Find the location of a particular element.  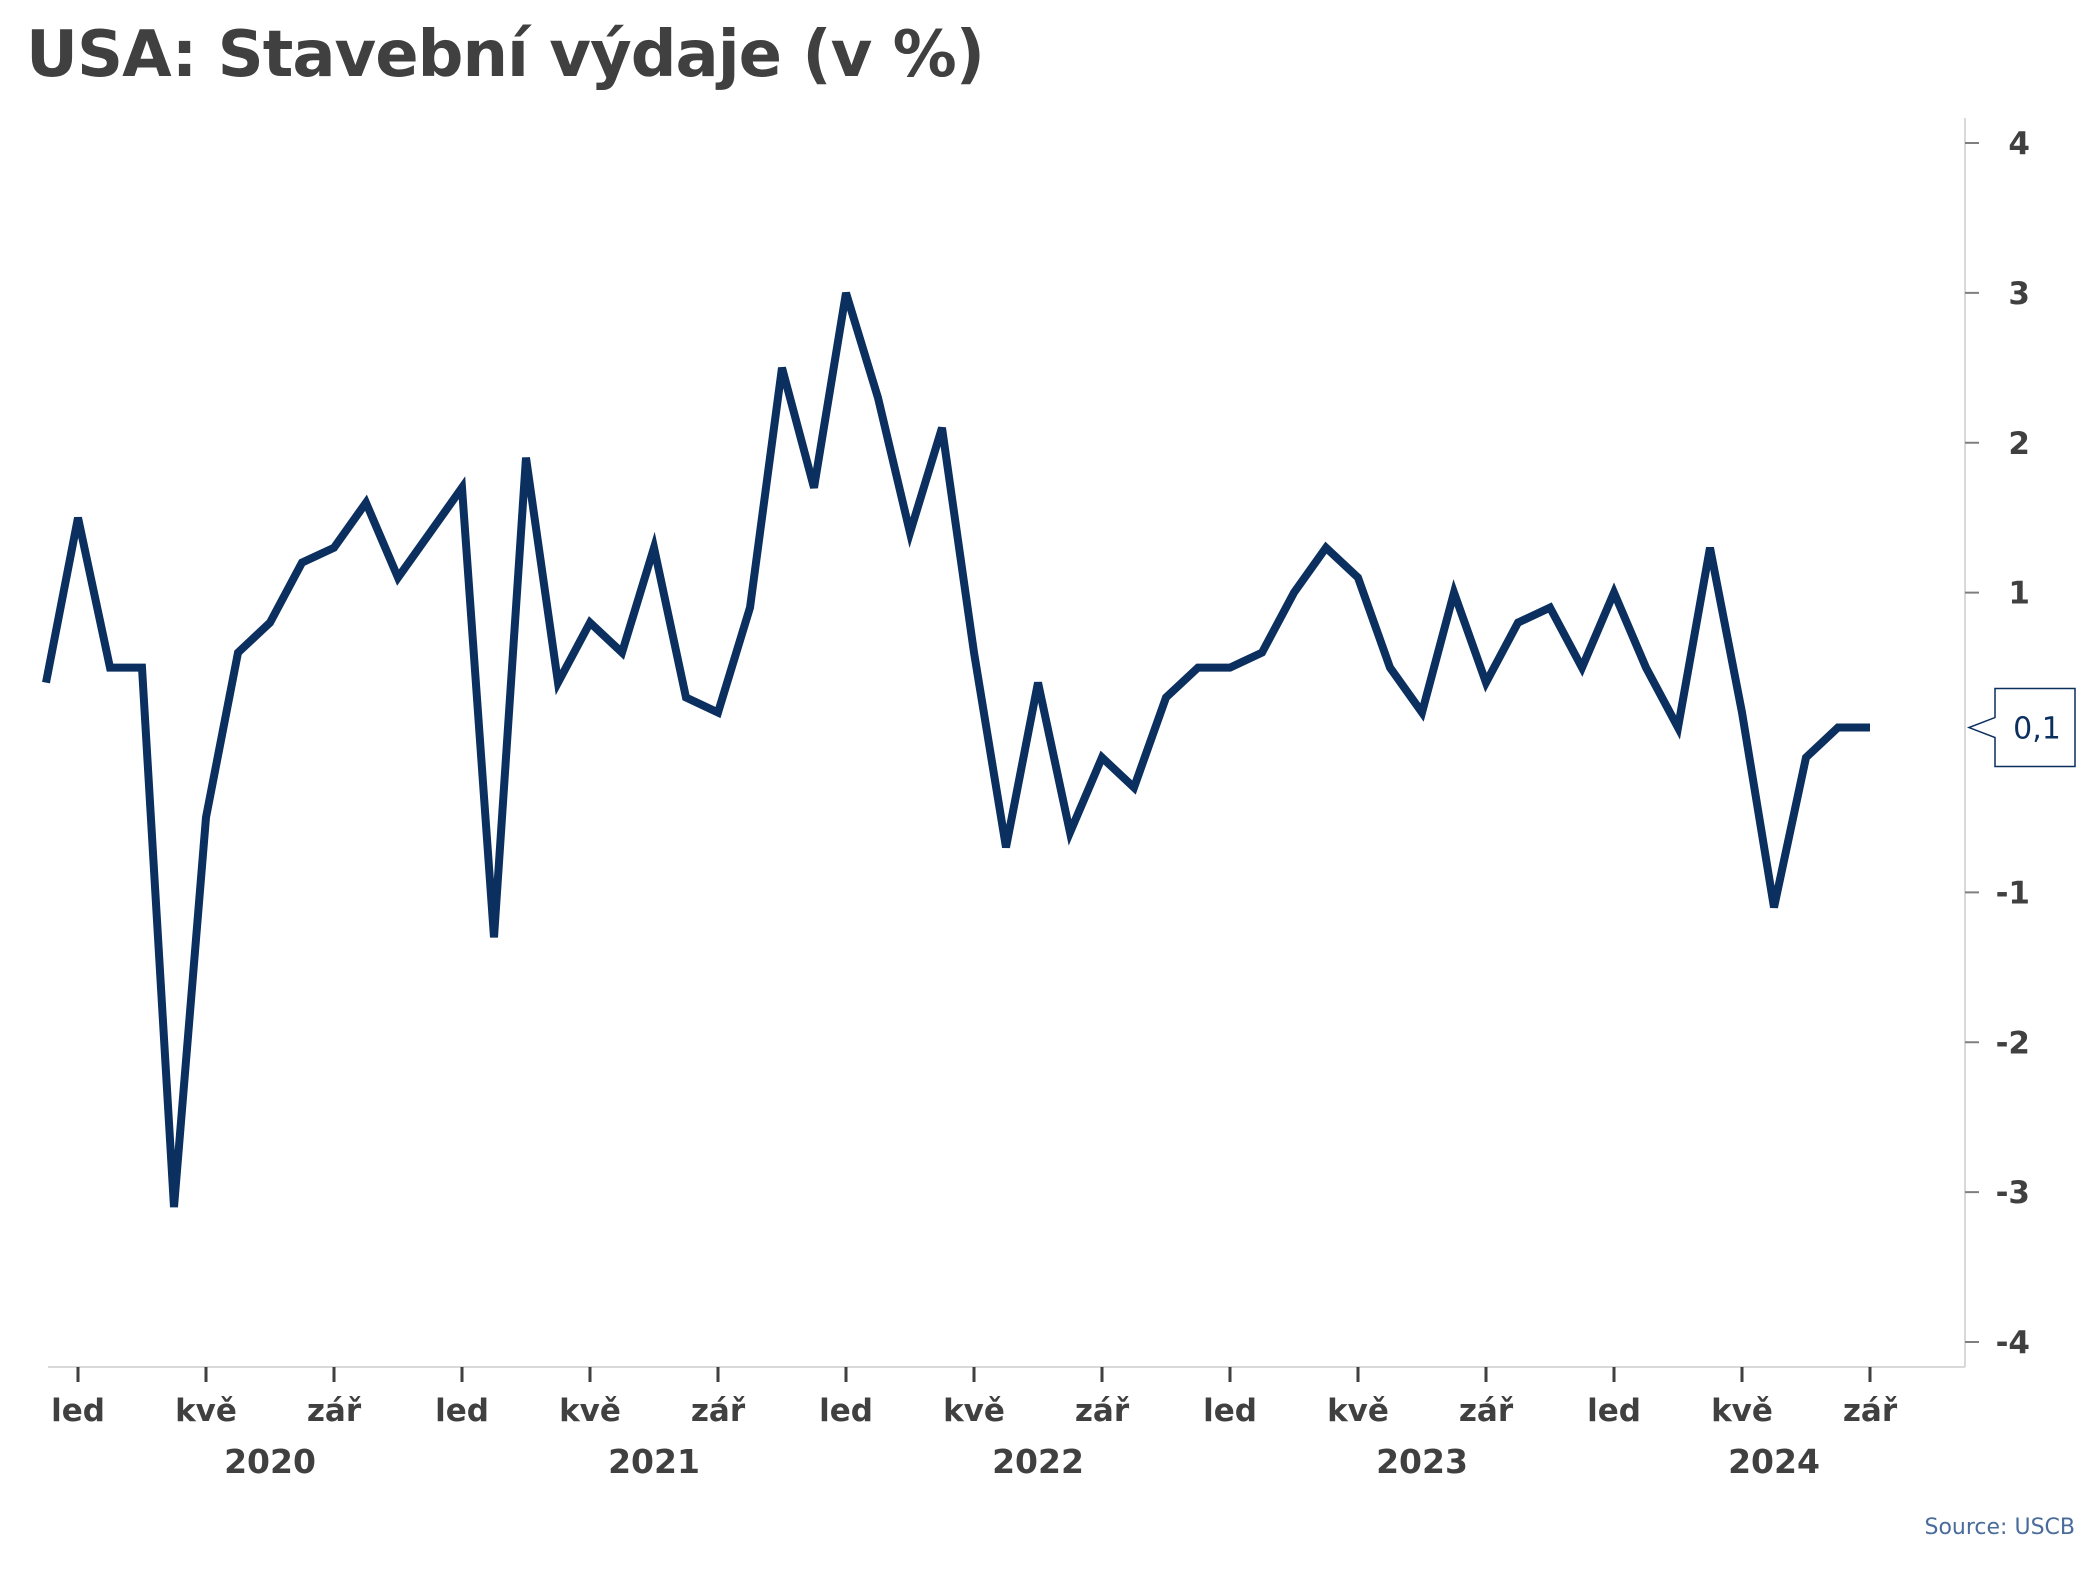

x-year-label: 2024 is located at coordinates (1774, 1461).